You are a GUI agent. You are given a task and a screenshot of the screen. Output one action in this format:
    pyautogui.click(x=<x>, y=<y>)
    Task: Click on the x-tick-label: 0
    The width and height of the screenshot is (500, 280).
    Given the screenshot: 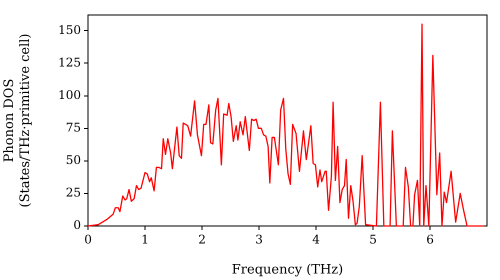 What is the action you would take?
    pyautogui.click(x=88, y=239)
    